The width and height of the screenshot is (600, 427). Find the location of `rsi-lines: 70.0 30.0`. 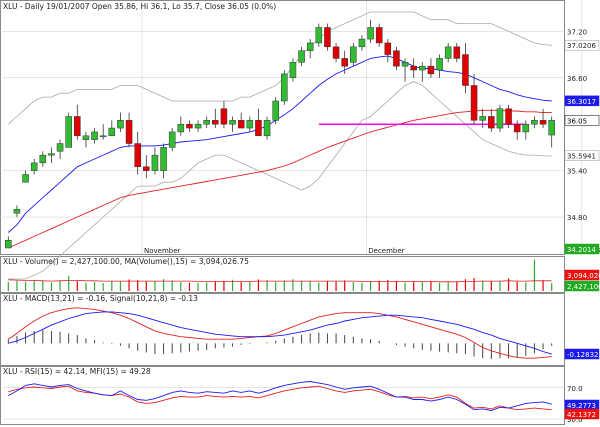

rsi-lines: 70.0 30.0 is located at coordinates (291, 402).